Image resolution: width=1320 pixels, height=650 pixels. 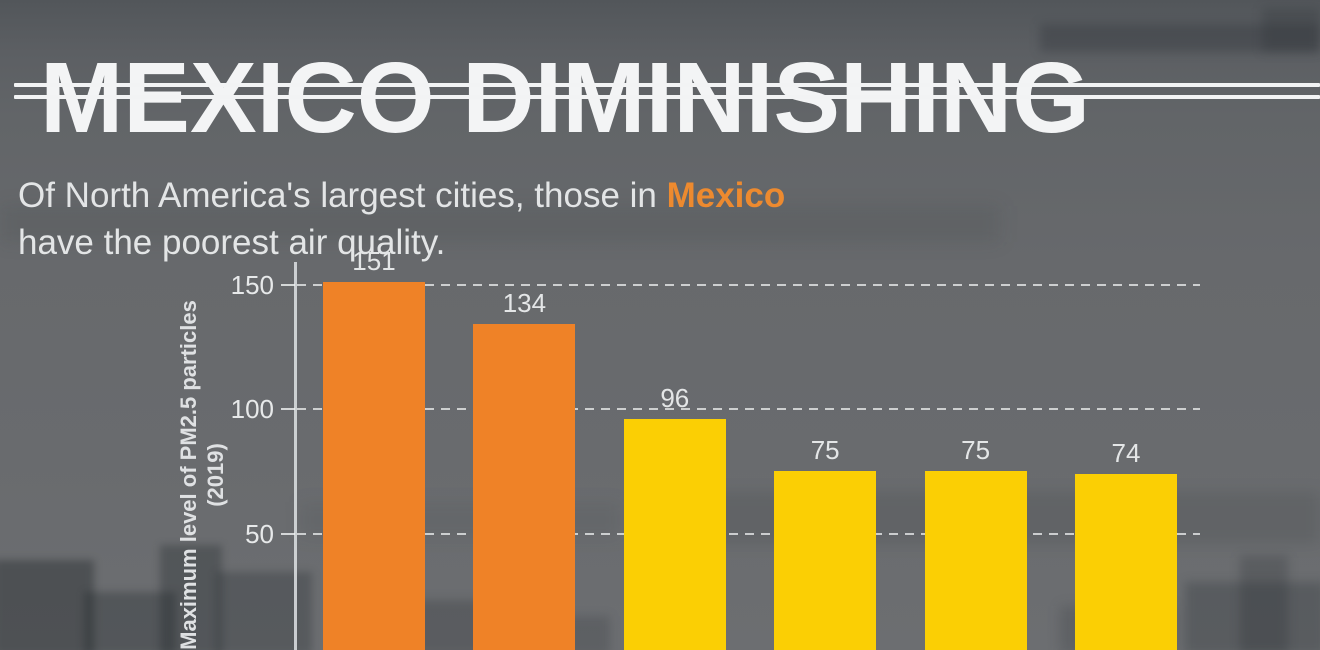 I want to click on bar-value-label-4: 75, so click(x=825, y=450).